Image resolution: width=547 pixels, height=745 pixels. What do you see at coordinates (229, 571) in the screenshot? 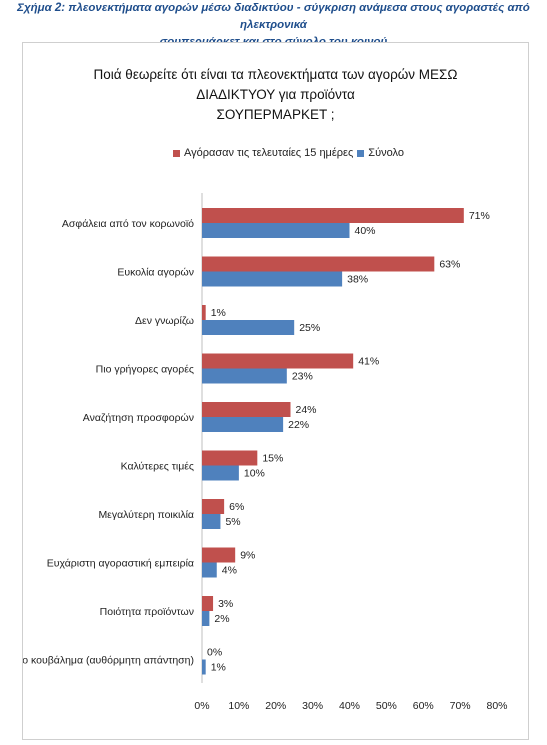
I see `data-label-total: 4%` at bounding box center [229, 571].